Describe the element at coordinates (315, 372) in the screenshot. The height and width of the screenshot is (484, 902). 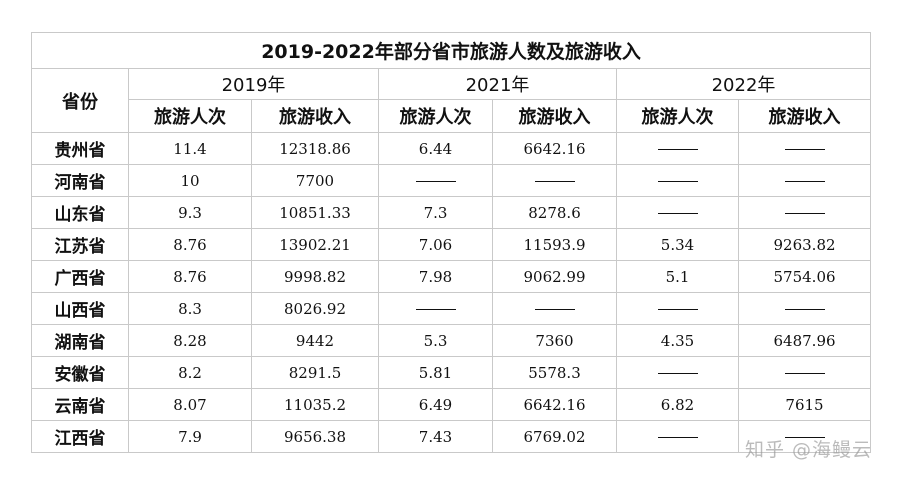
I see `value-cell: 8291.5` at that location.